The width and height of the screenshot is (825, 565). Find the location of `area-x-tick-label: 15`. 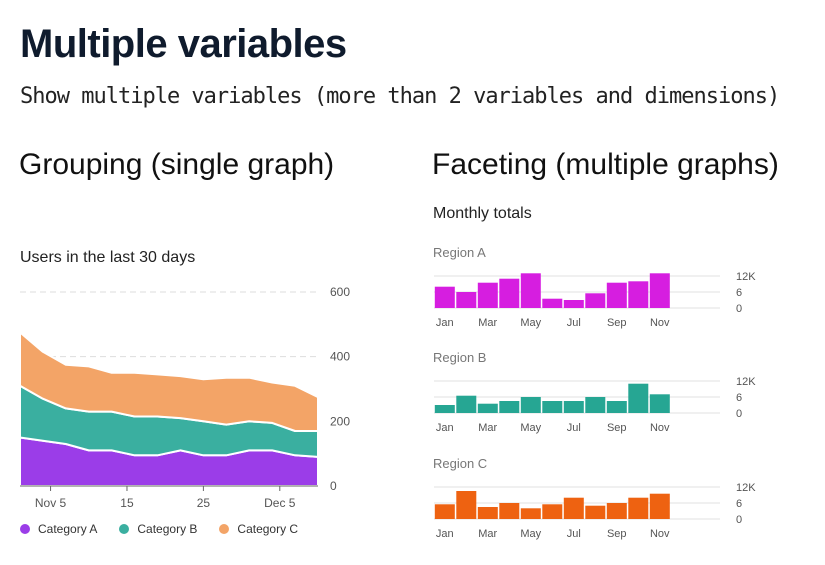

area-x-tick-label: 15 is located at coordinates (127, 503).